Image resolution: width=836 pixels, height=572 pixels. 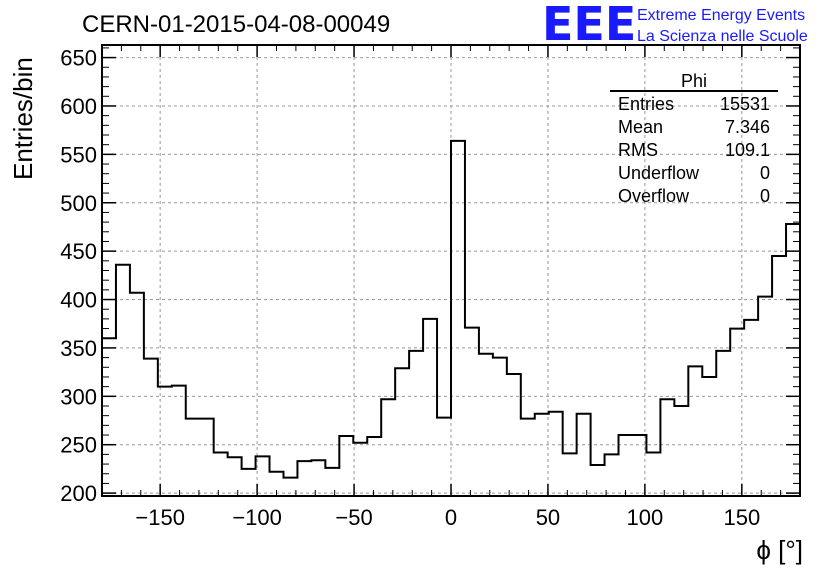 I want to click on stats-label-entries: Entries, so click(x=646, y=104).